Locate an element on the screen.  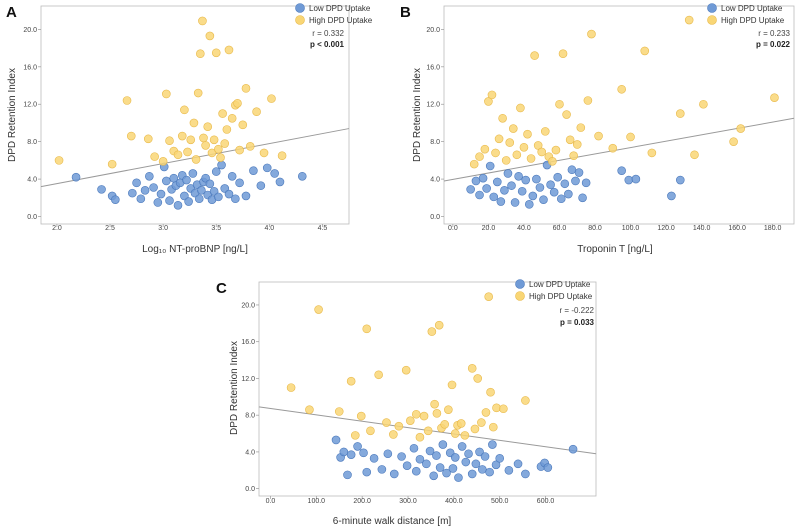
x-tick-label: 2.0 is located at coordinates (57, 228).